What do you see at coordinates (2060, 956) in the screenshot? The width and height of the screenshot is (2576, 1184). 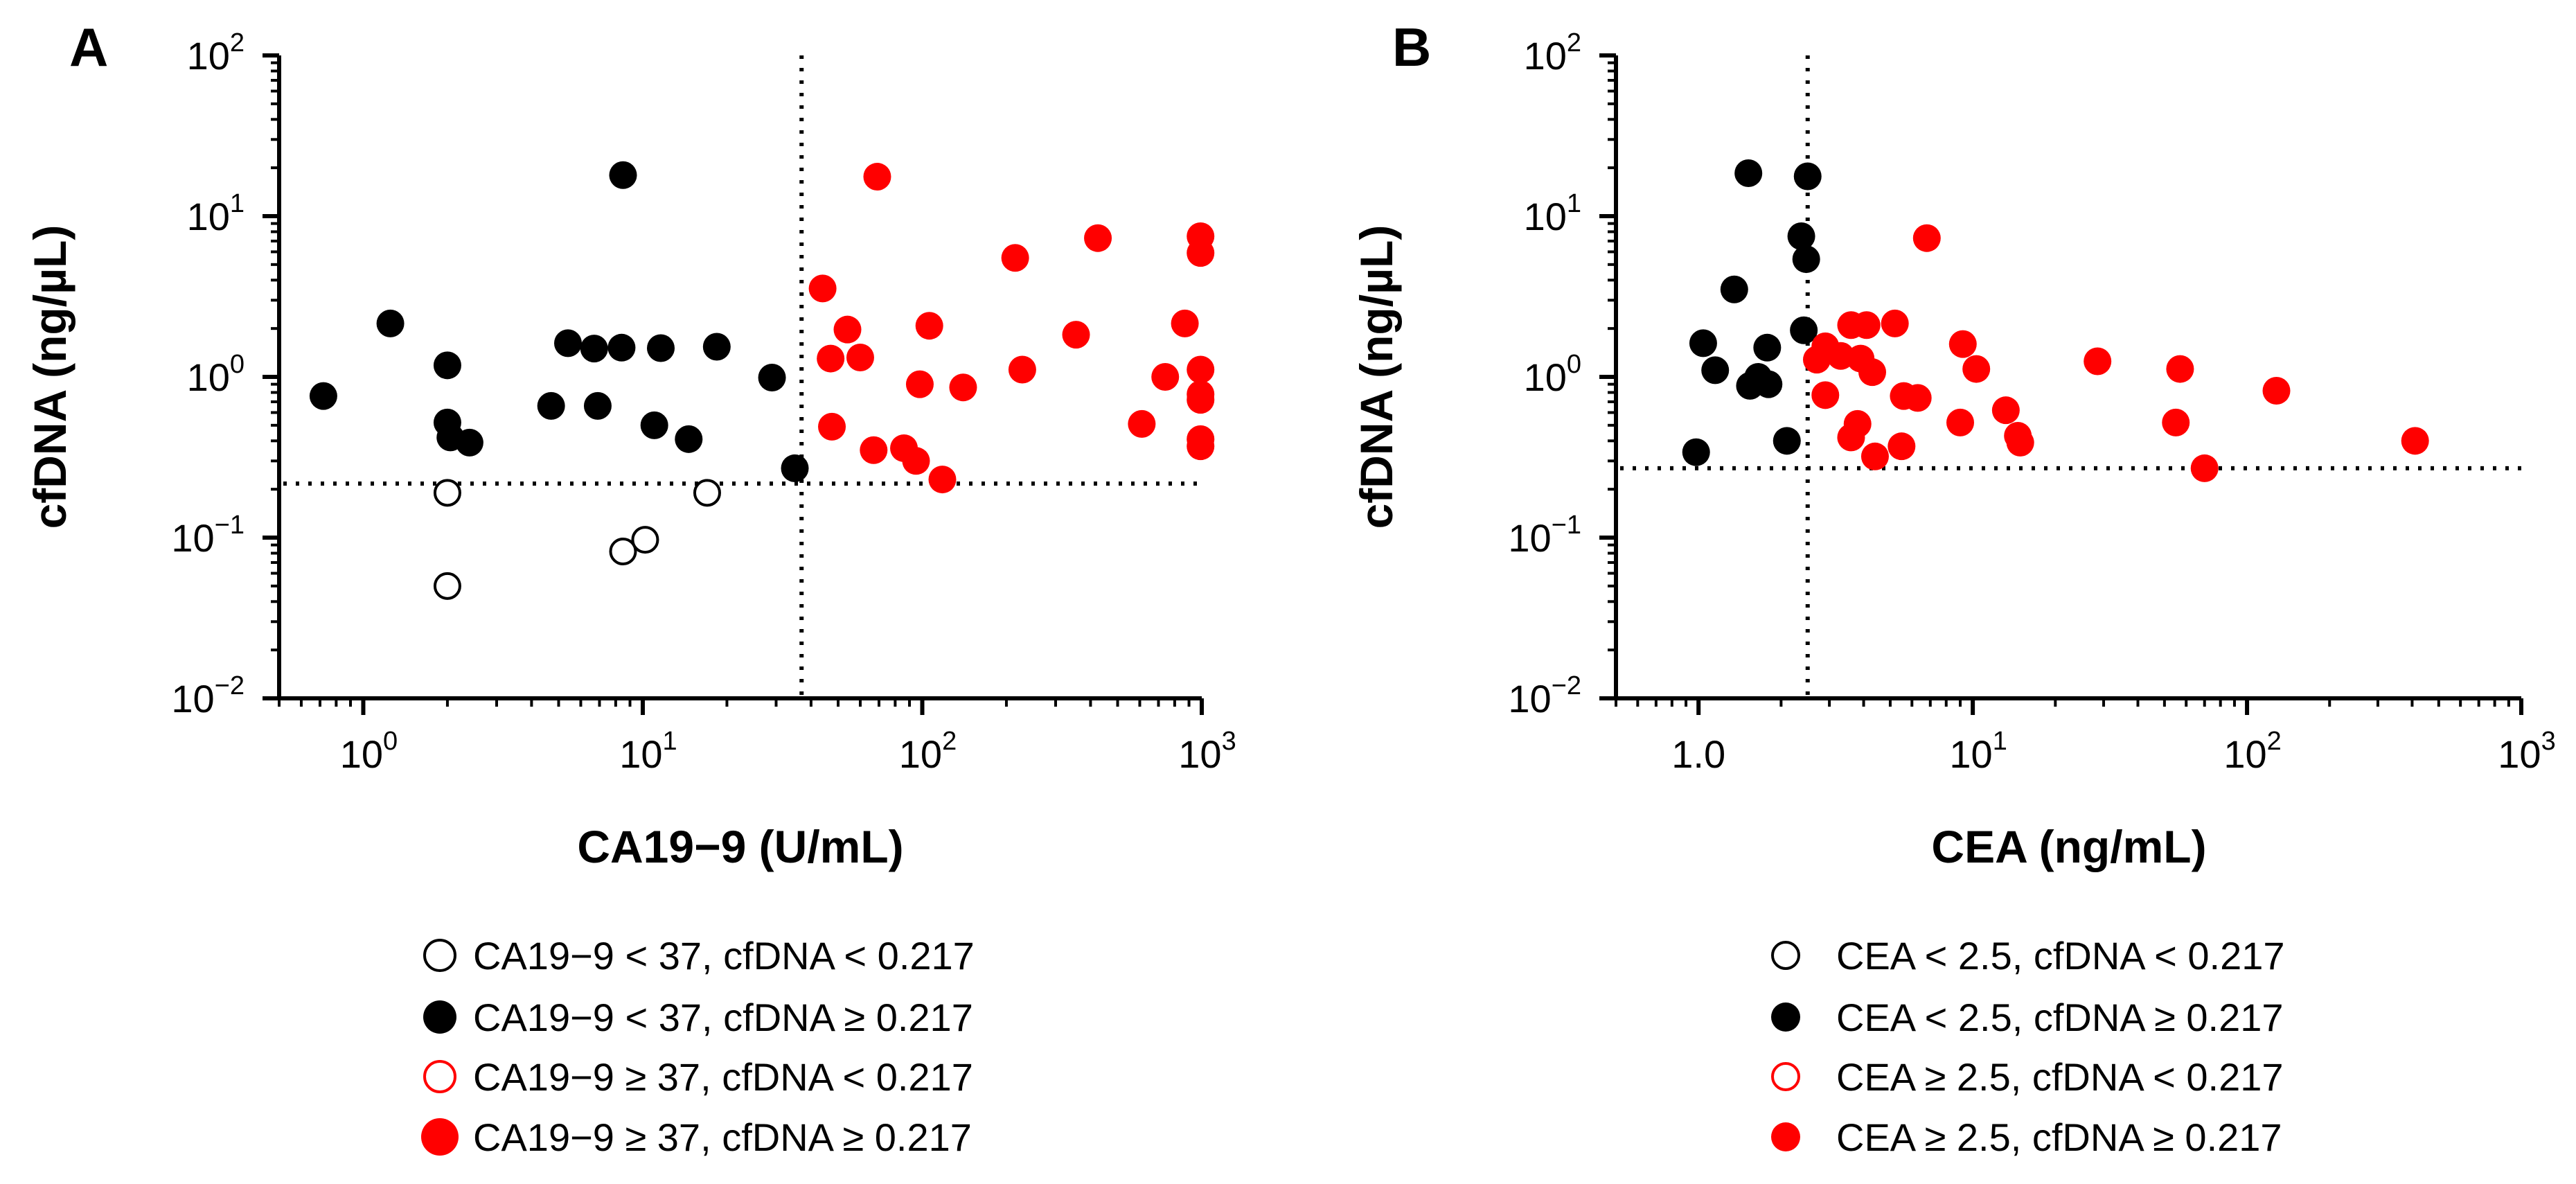 I see `legend-label: CEA < 2.5, cfDNA < 0.217` at bounding box center [2060, 956].